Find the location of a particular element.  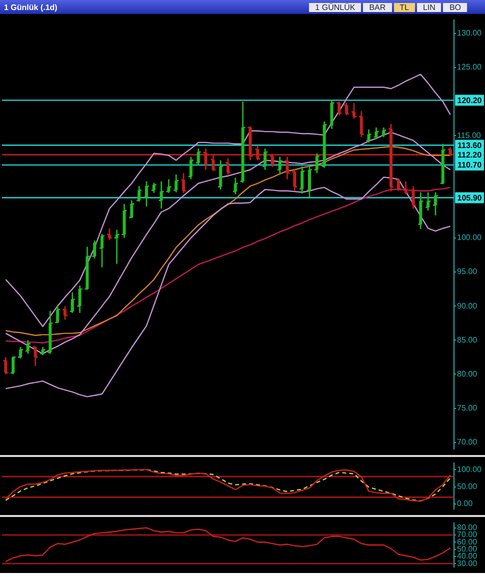

text: BO is located at coordinates (455, 7).